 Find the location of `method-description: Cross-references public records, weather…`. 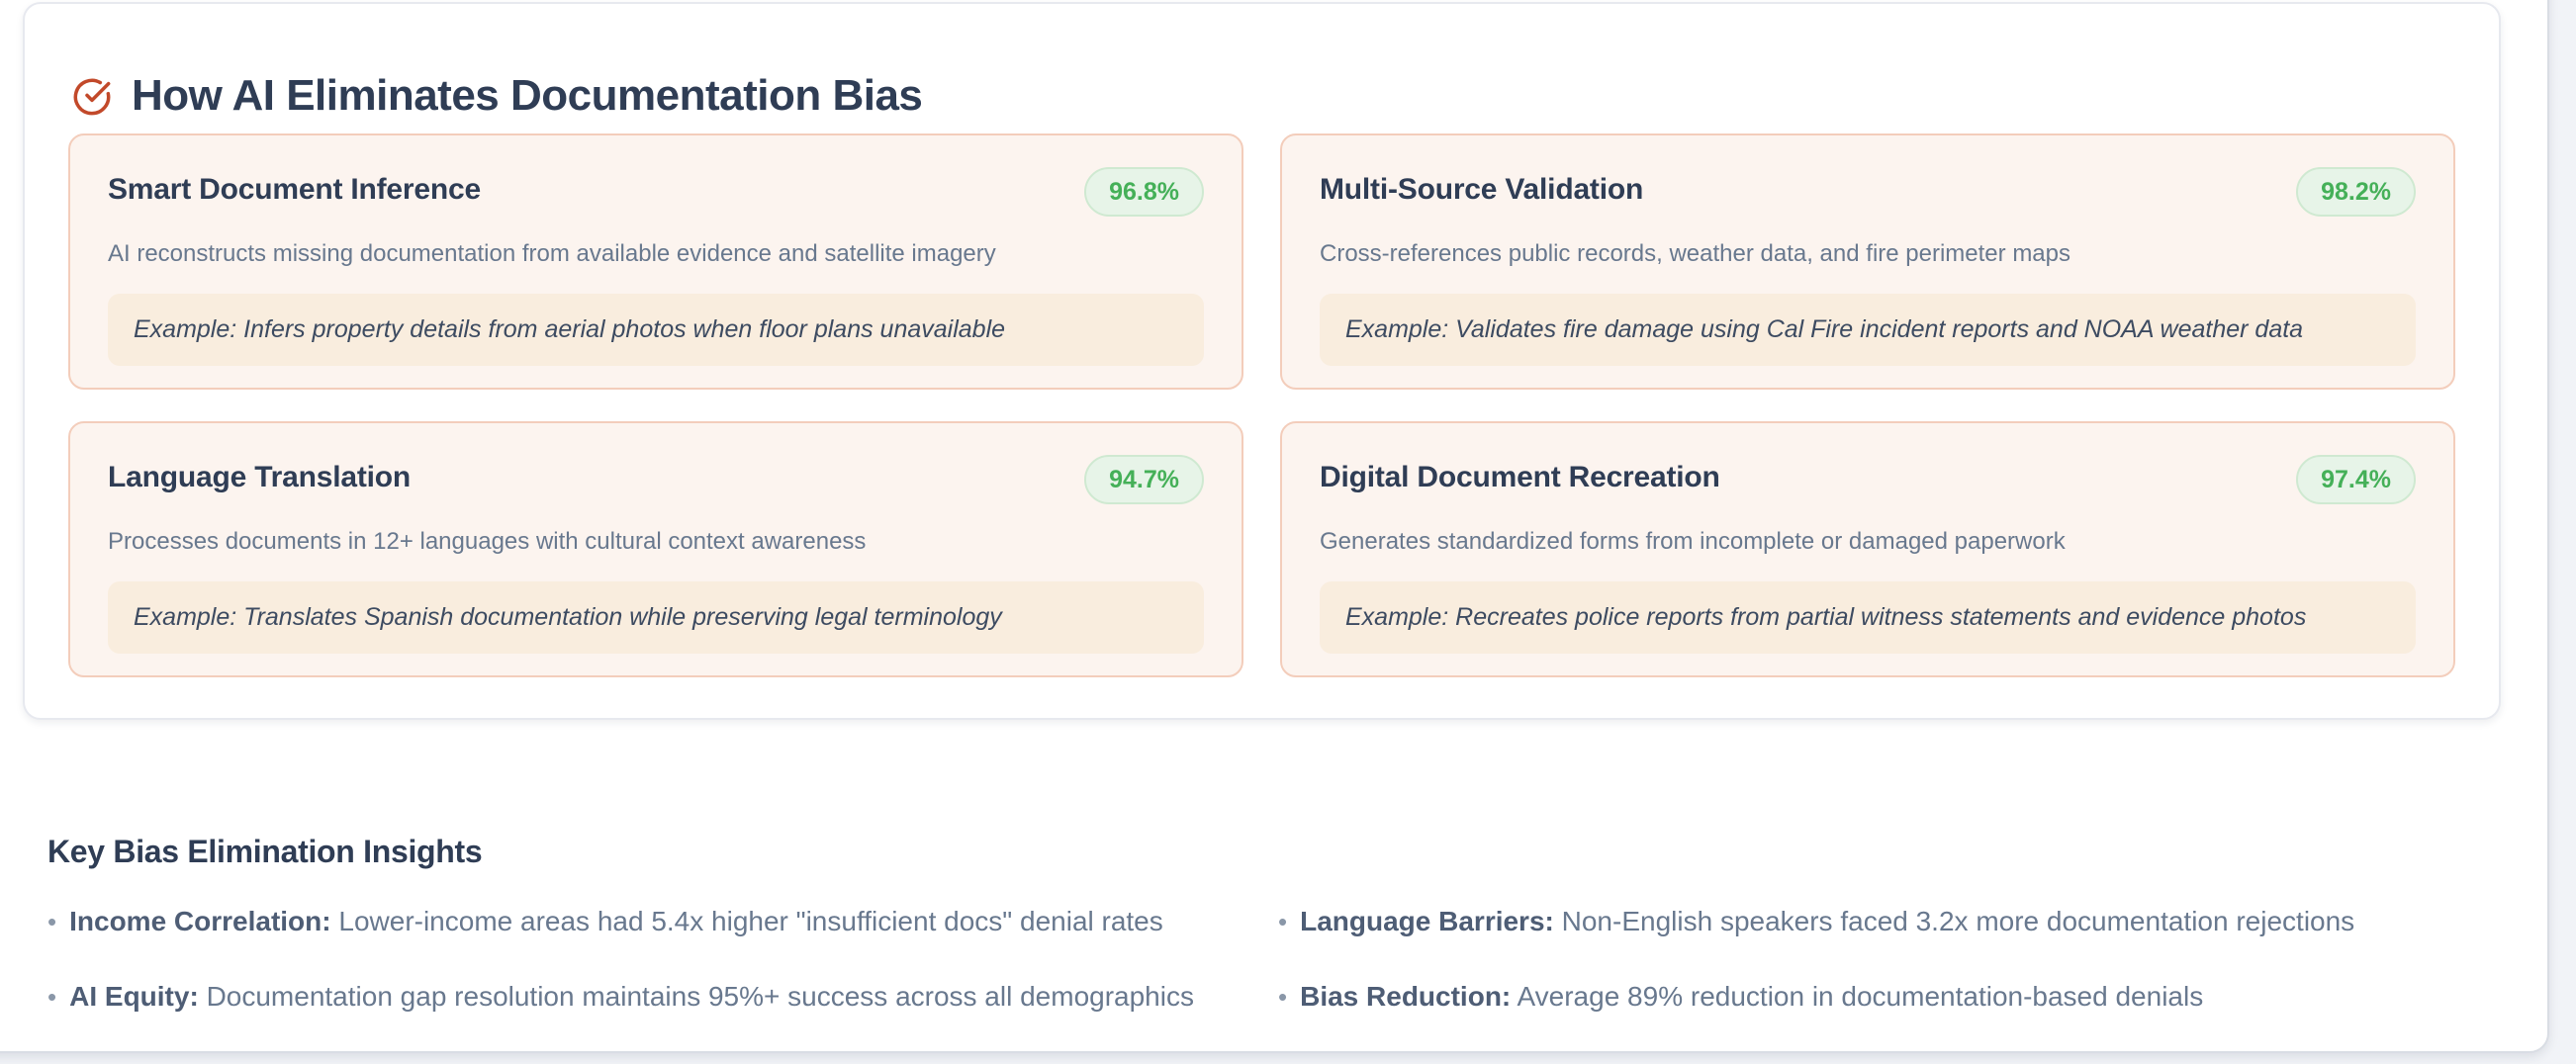

method-description: Cross-references public records, weather… is located at coordinates (1695, 253).